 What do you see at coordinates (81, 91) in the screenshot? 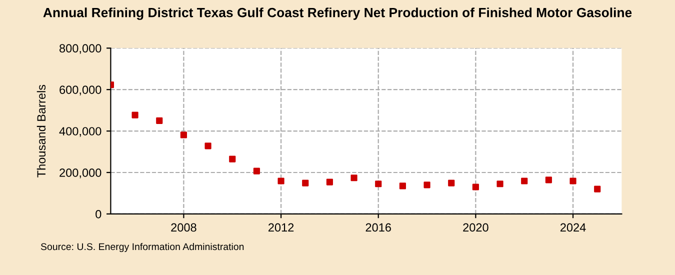
I see `y-tick-label: 600,000` at bounding box center [81, 91].